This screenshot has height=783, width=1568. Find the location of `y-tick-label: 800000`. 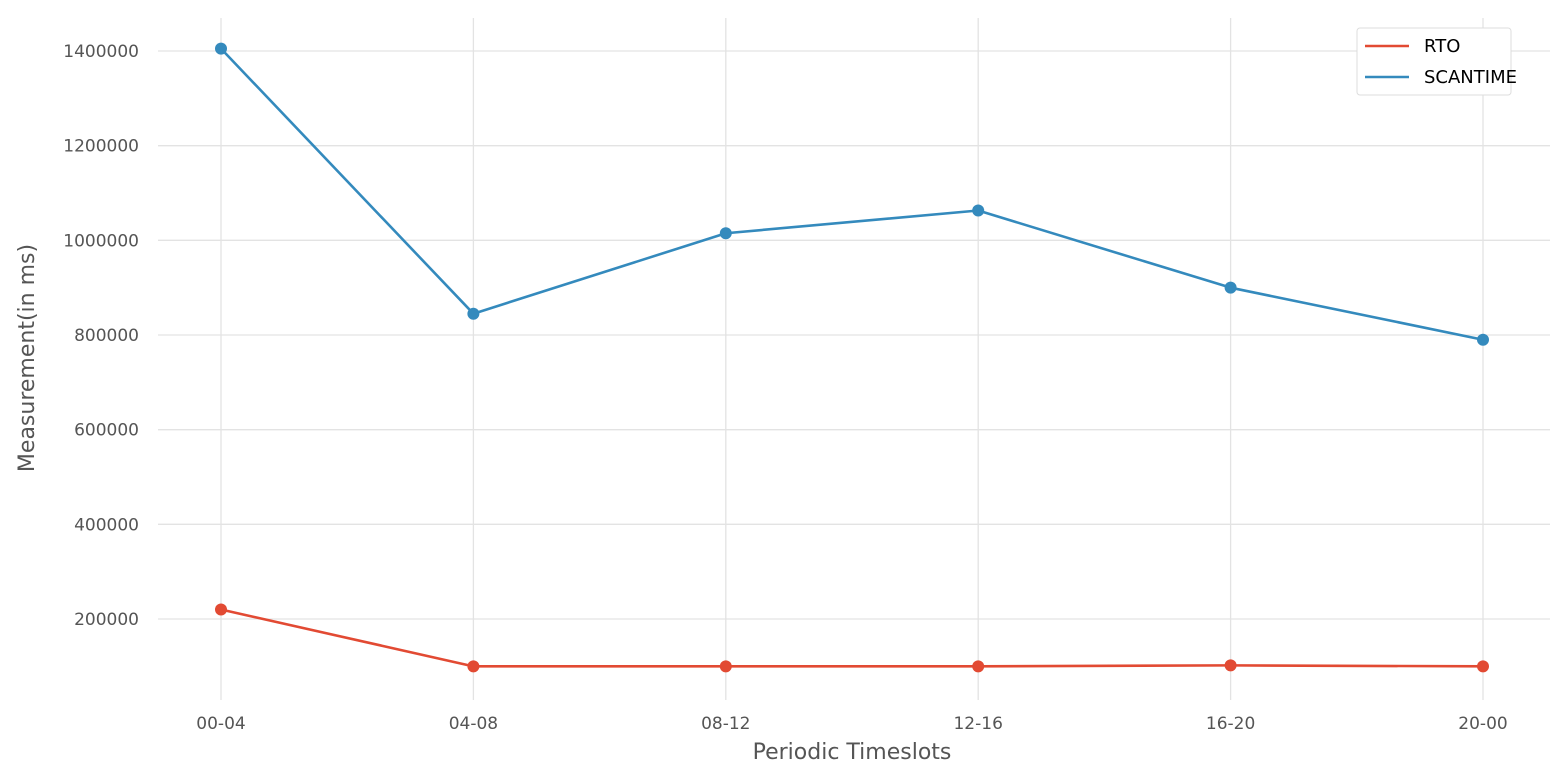

y-tick-label: 800000 is located at coordinates (106, 336).